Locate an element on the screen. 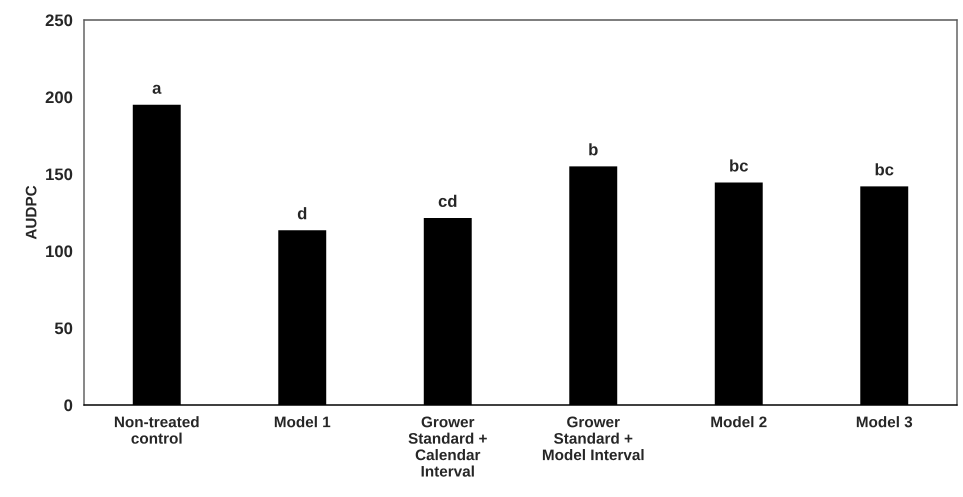 This screenshot has width=963, height=497. x-tick-label: Grower Standard + Calendar Interval is located at coordinates (447, 446).